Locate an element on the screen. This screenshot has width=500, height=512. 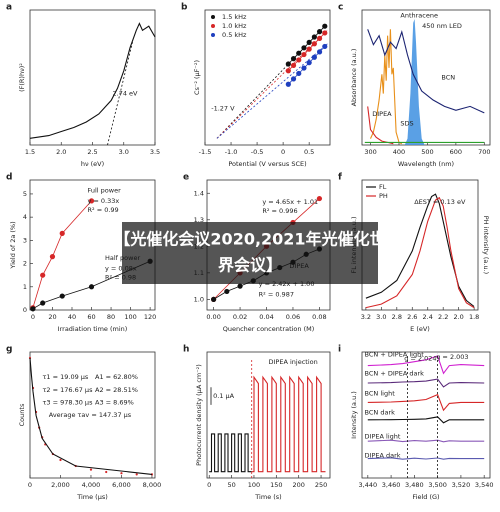
x-tick-label: -1.0 is located at coordinates (231, 152).